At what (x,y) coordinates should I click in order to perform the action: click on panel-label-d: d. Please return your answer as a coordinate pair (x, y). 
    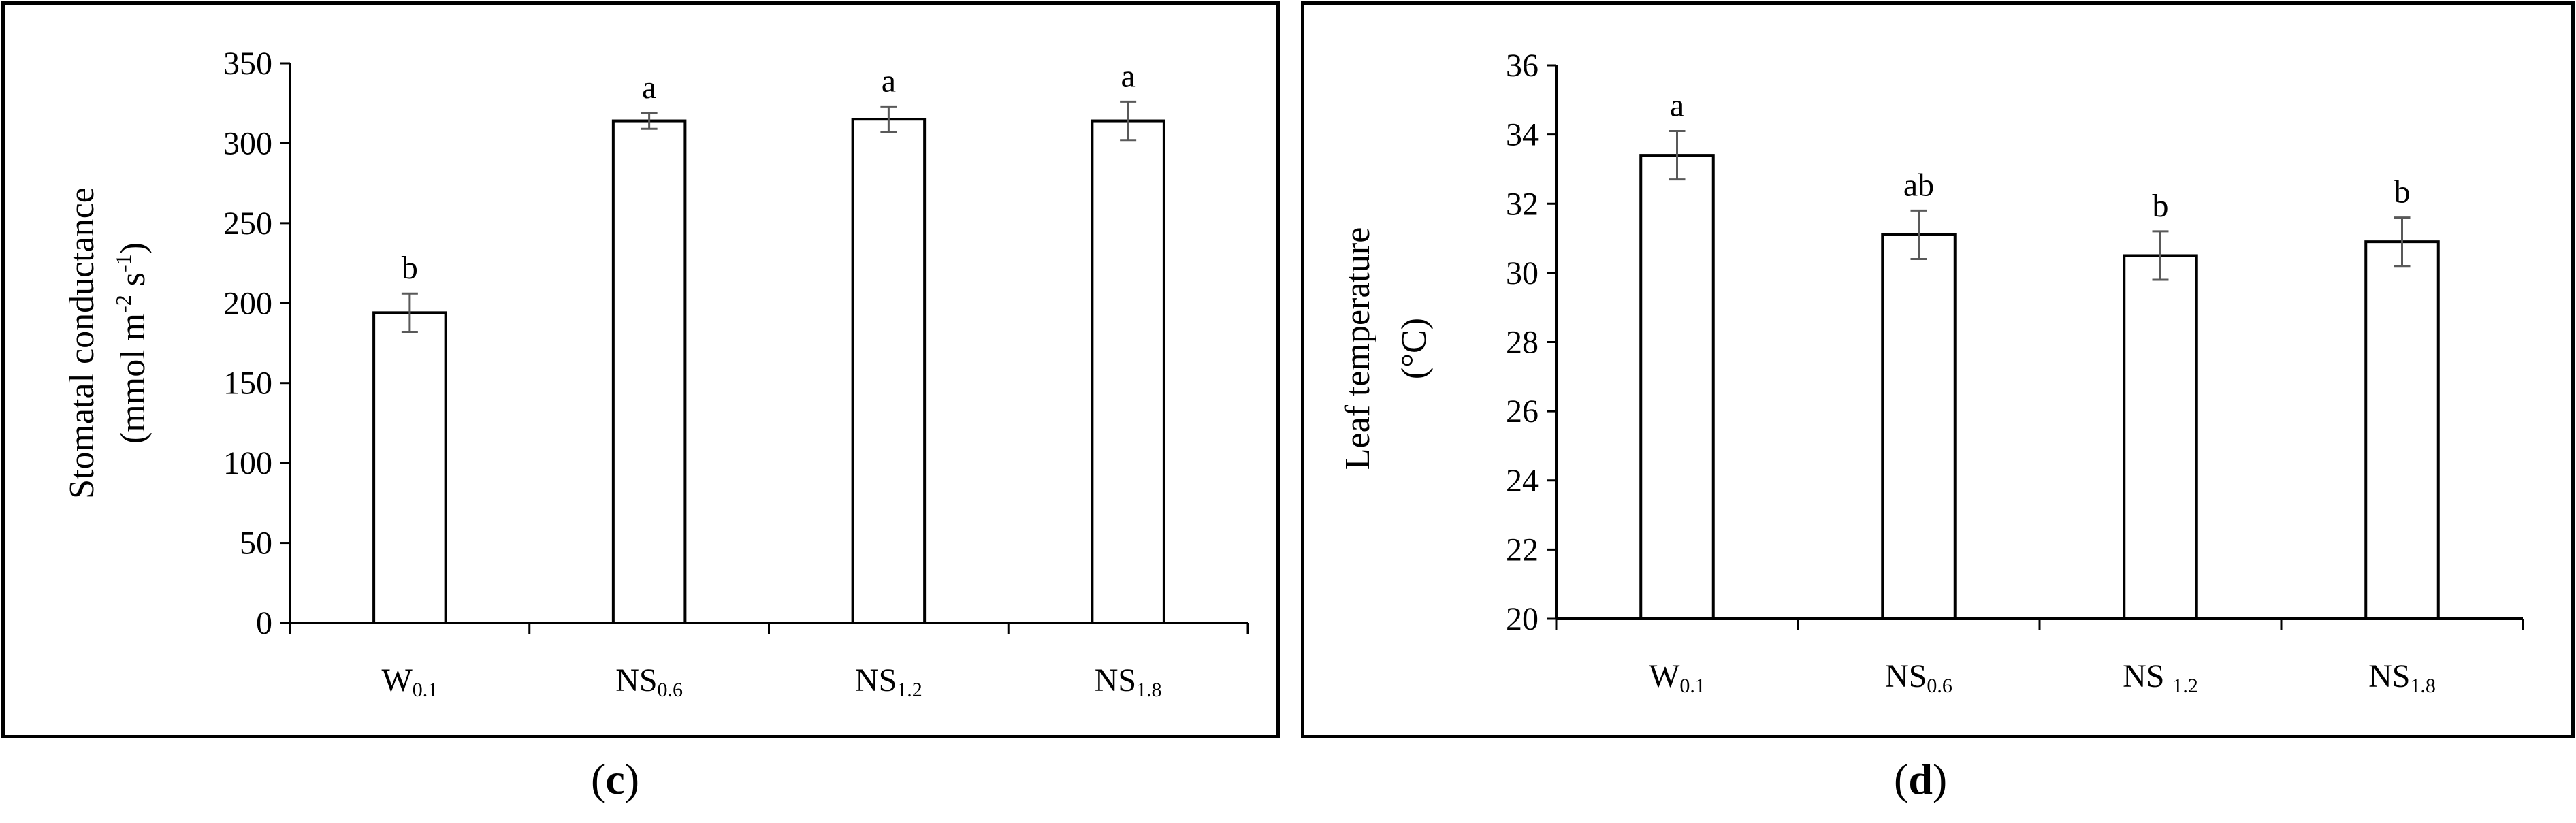
    Looking at the image, I should click on (1921, 779).